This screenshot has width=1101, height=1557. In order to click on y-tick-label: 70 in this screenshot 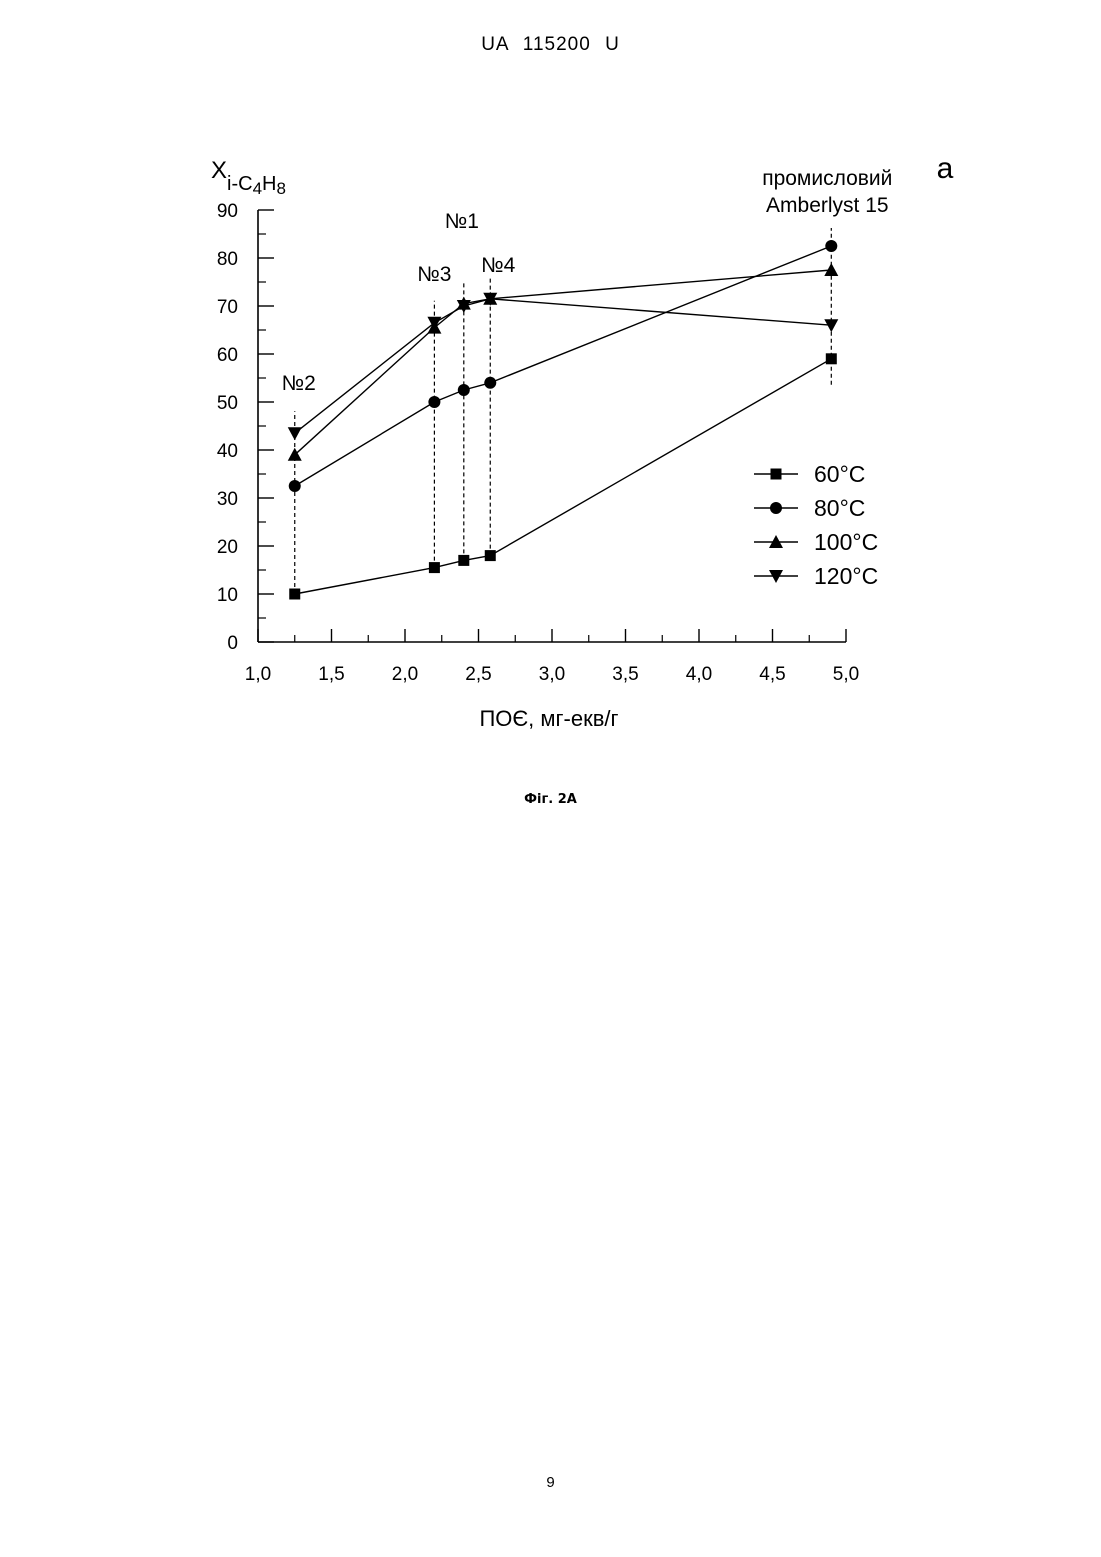, I will do `click(227, 307)`.